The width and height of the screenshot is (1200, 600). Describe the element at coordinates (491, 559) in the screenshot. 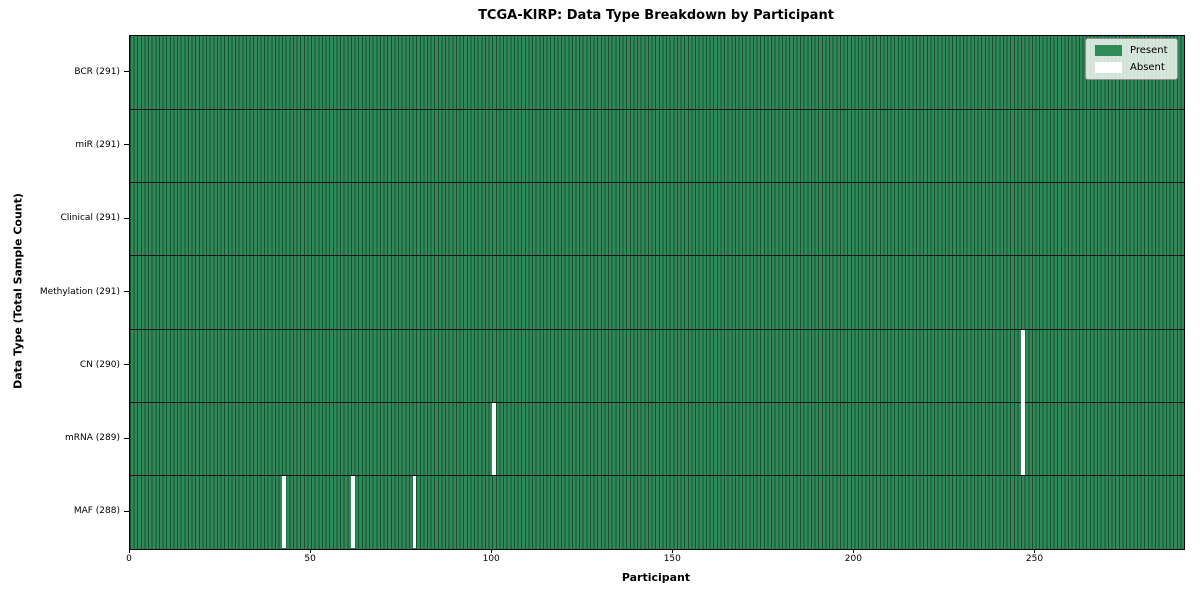

I see `x-tick-label-100: 100` at that location.